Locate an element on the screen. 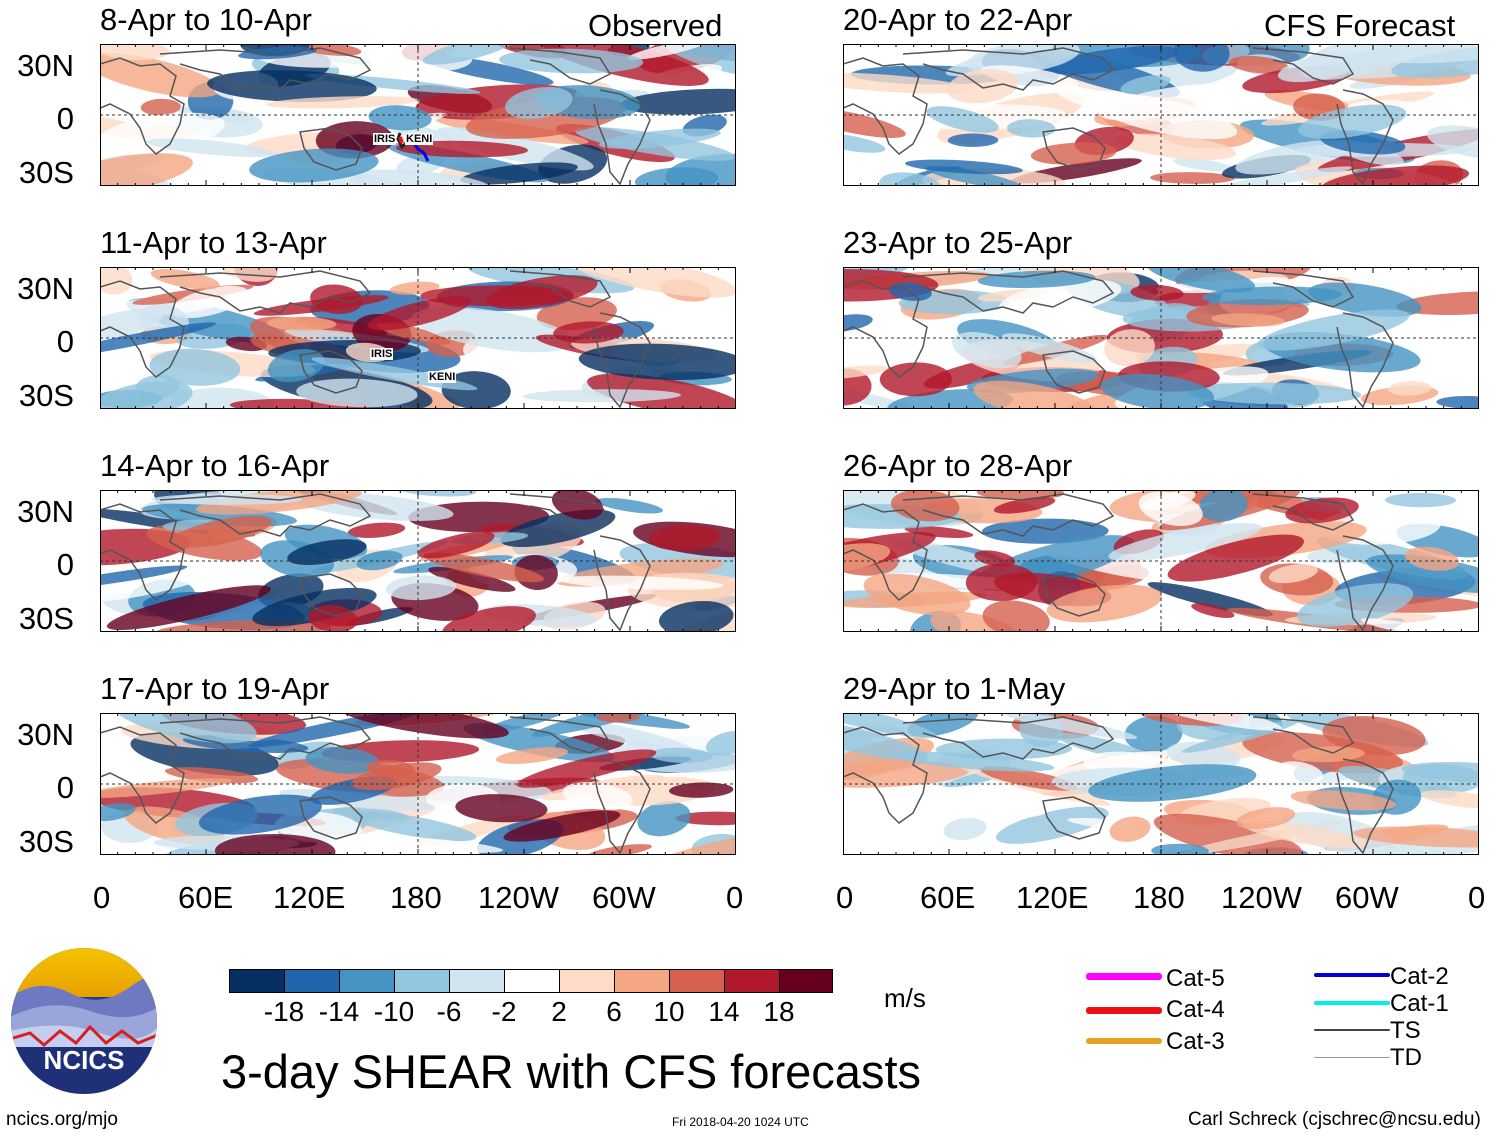 Image resolution: width=1510 pixels, height=1137 pixels. colorbar-unit: m/s is located at coordinates (905, 998).